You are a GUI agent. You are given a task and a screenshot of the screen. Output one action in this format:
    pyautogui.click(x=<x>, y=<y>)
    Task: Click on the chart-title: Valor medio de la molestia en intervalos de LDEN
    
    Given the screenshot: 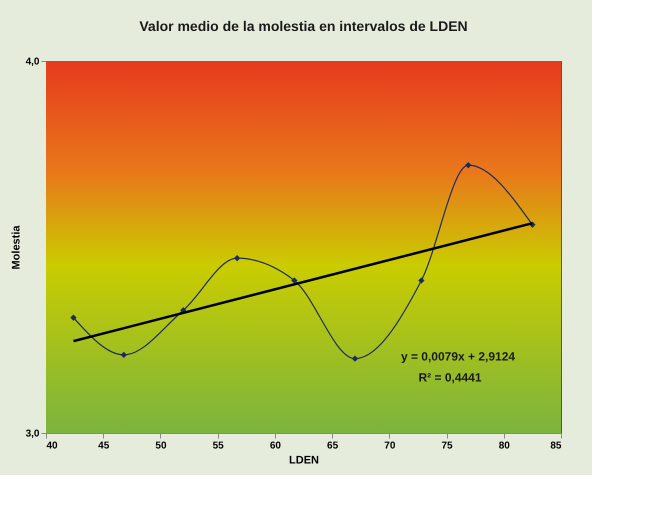 What is the action you would take?
    pyautogui.click(x=303, y=26)
    